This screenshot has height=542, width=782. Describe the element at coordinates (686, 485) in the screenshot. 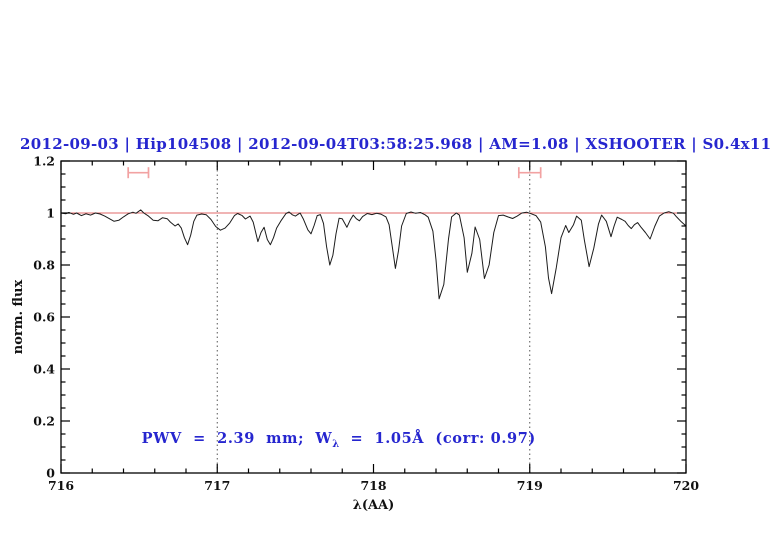

I see `x-tick-label: 720` at that location.